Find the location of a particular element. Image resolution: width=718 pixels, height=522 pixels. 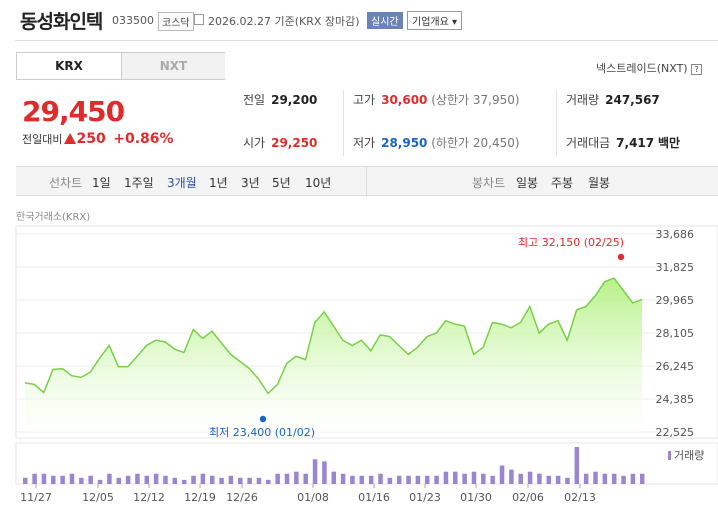

period-1d: 1일 is located at coordinates (101, 183).